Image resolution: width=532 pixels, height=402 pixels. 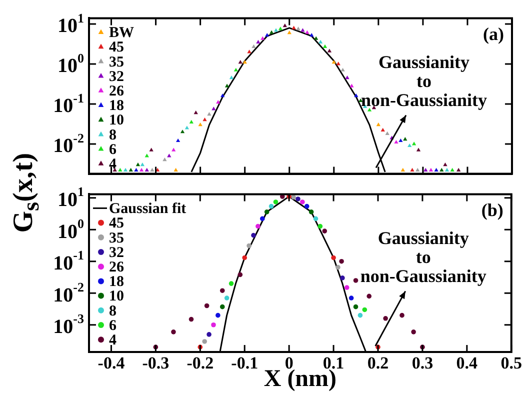 What do you see at coordinates (116, 282) in the screenshot?
I see `legend-label: 18` at bounding box center [116, 282].